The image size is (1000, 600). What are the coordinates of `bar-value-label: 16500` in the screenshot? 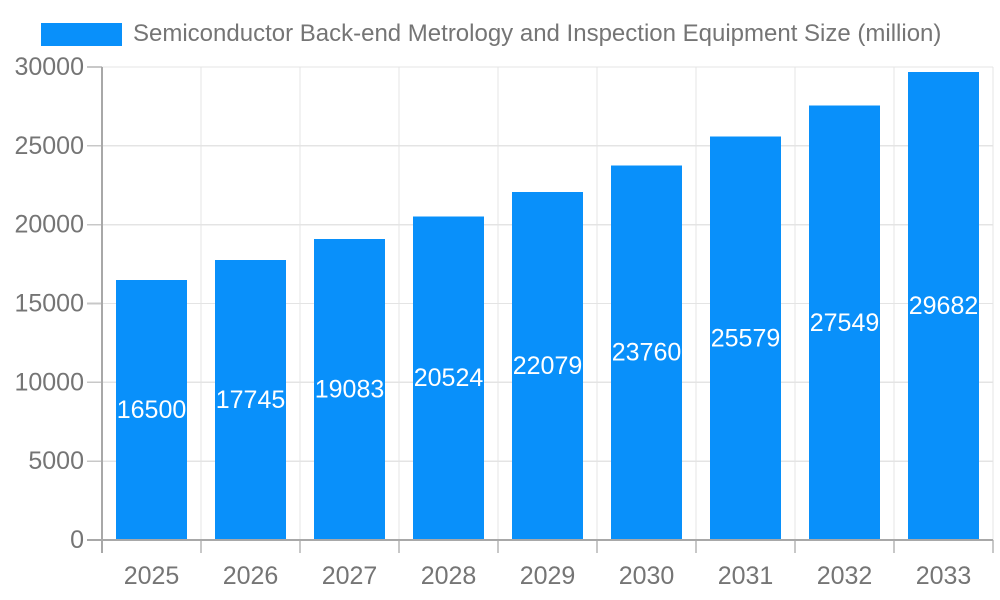 It's located at (152, 410).